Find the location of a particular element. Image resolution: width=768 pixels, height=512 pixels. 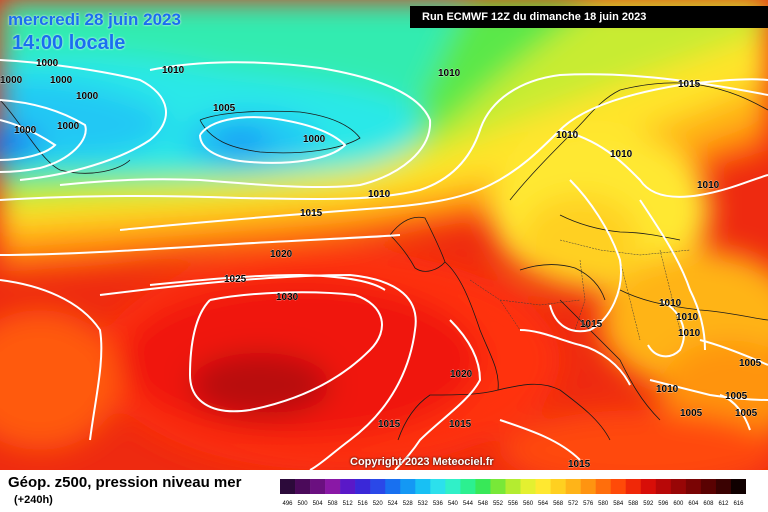

scale-tick-label: 536 is located at coordinates (438, 504).